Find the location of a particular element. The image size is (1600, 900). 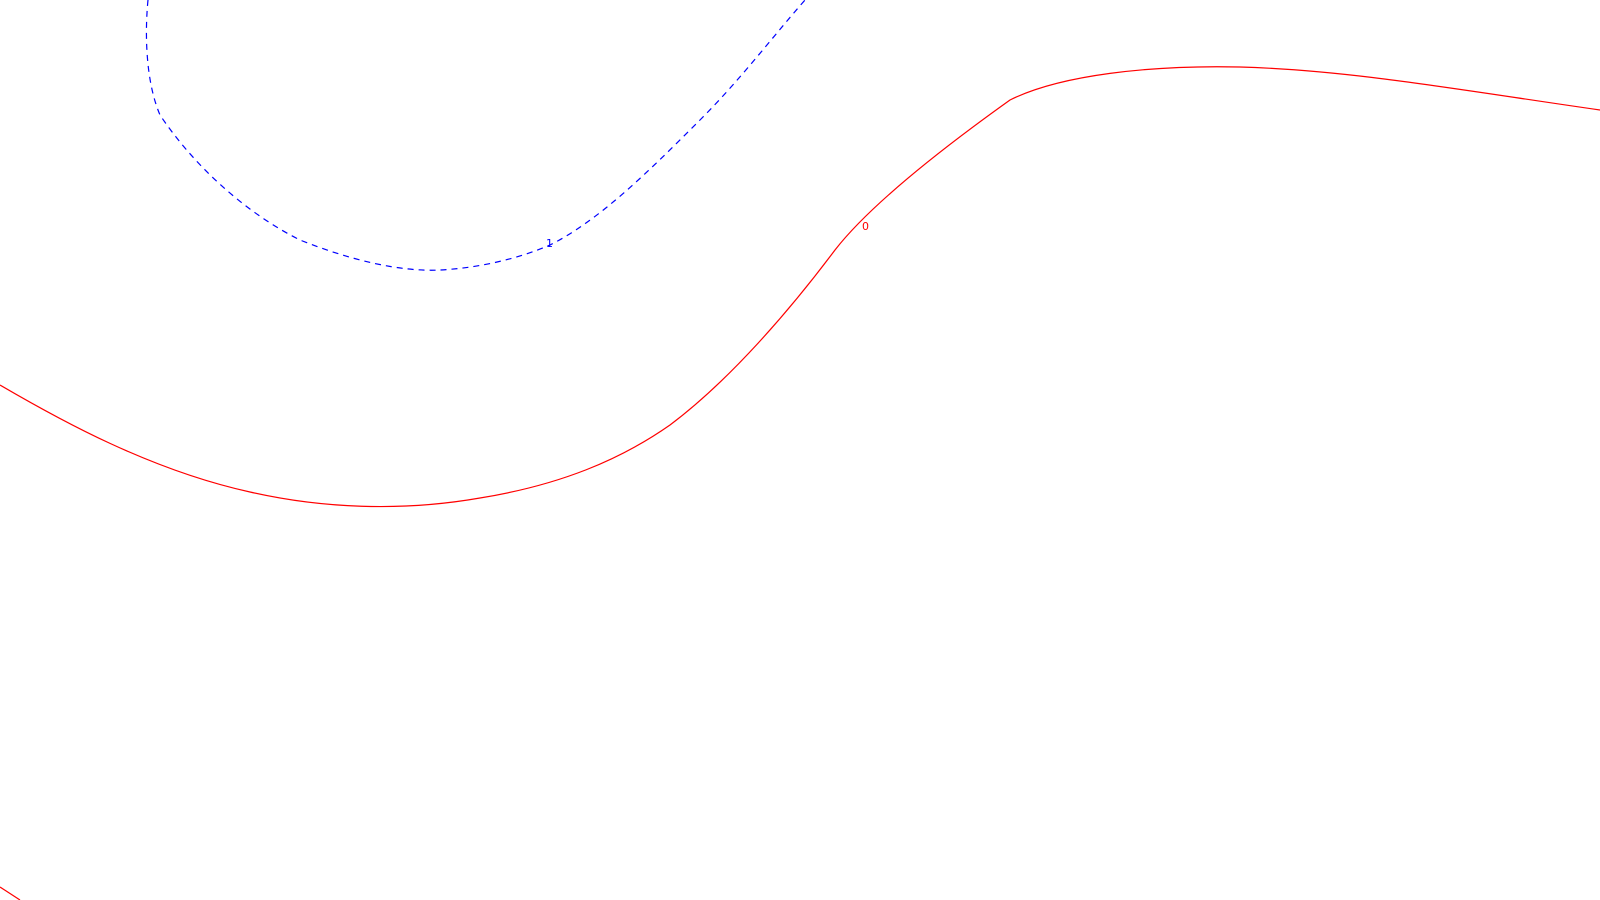

contour-line-level-0-corner is located at coordinates (10, 893).